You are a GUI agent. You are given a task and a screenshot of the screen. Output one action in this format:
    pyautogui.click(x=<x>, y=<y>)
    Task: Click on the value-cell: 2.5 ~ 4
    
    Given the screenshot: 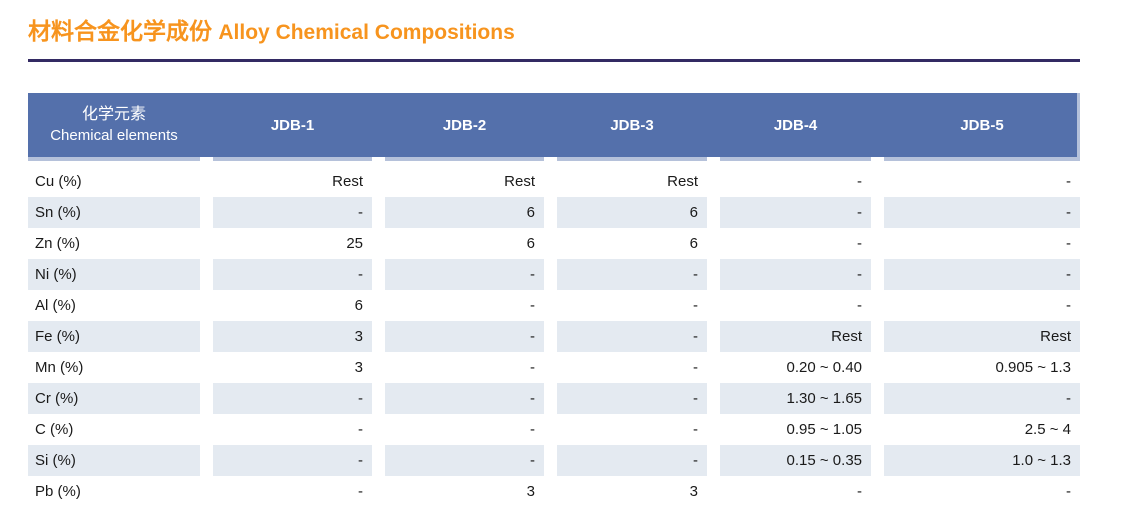 What is the action you would take?
    pyautogui.click(x=1047, y=429)
    